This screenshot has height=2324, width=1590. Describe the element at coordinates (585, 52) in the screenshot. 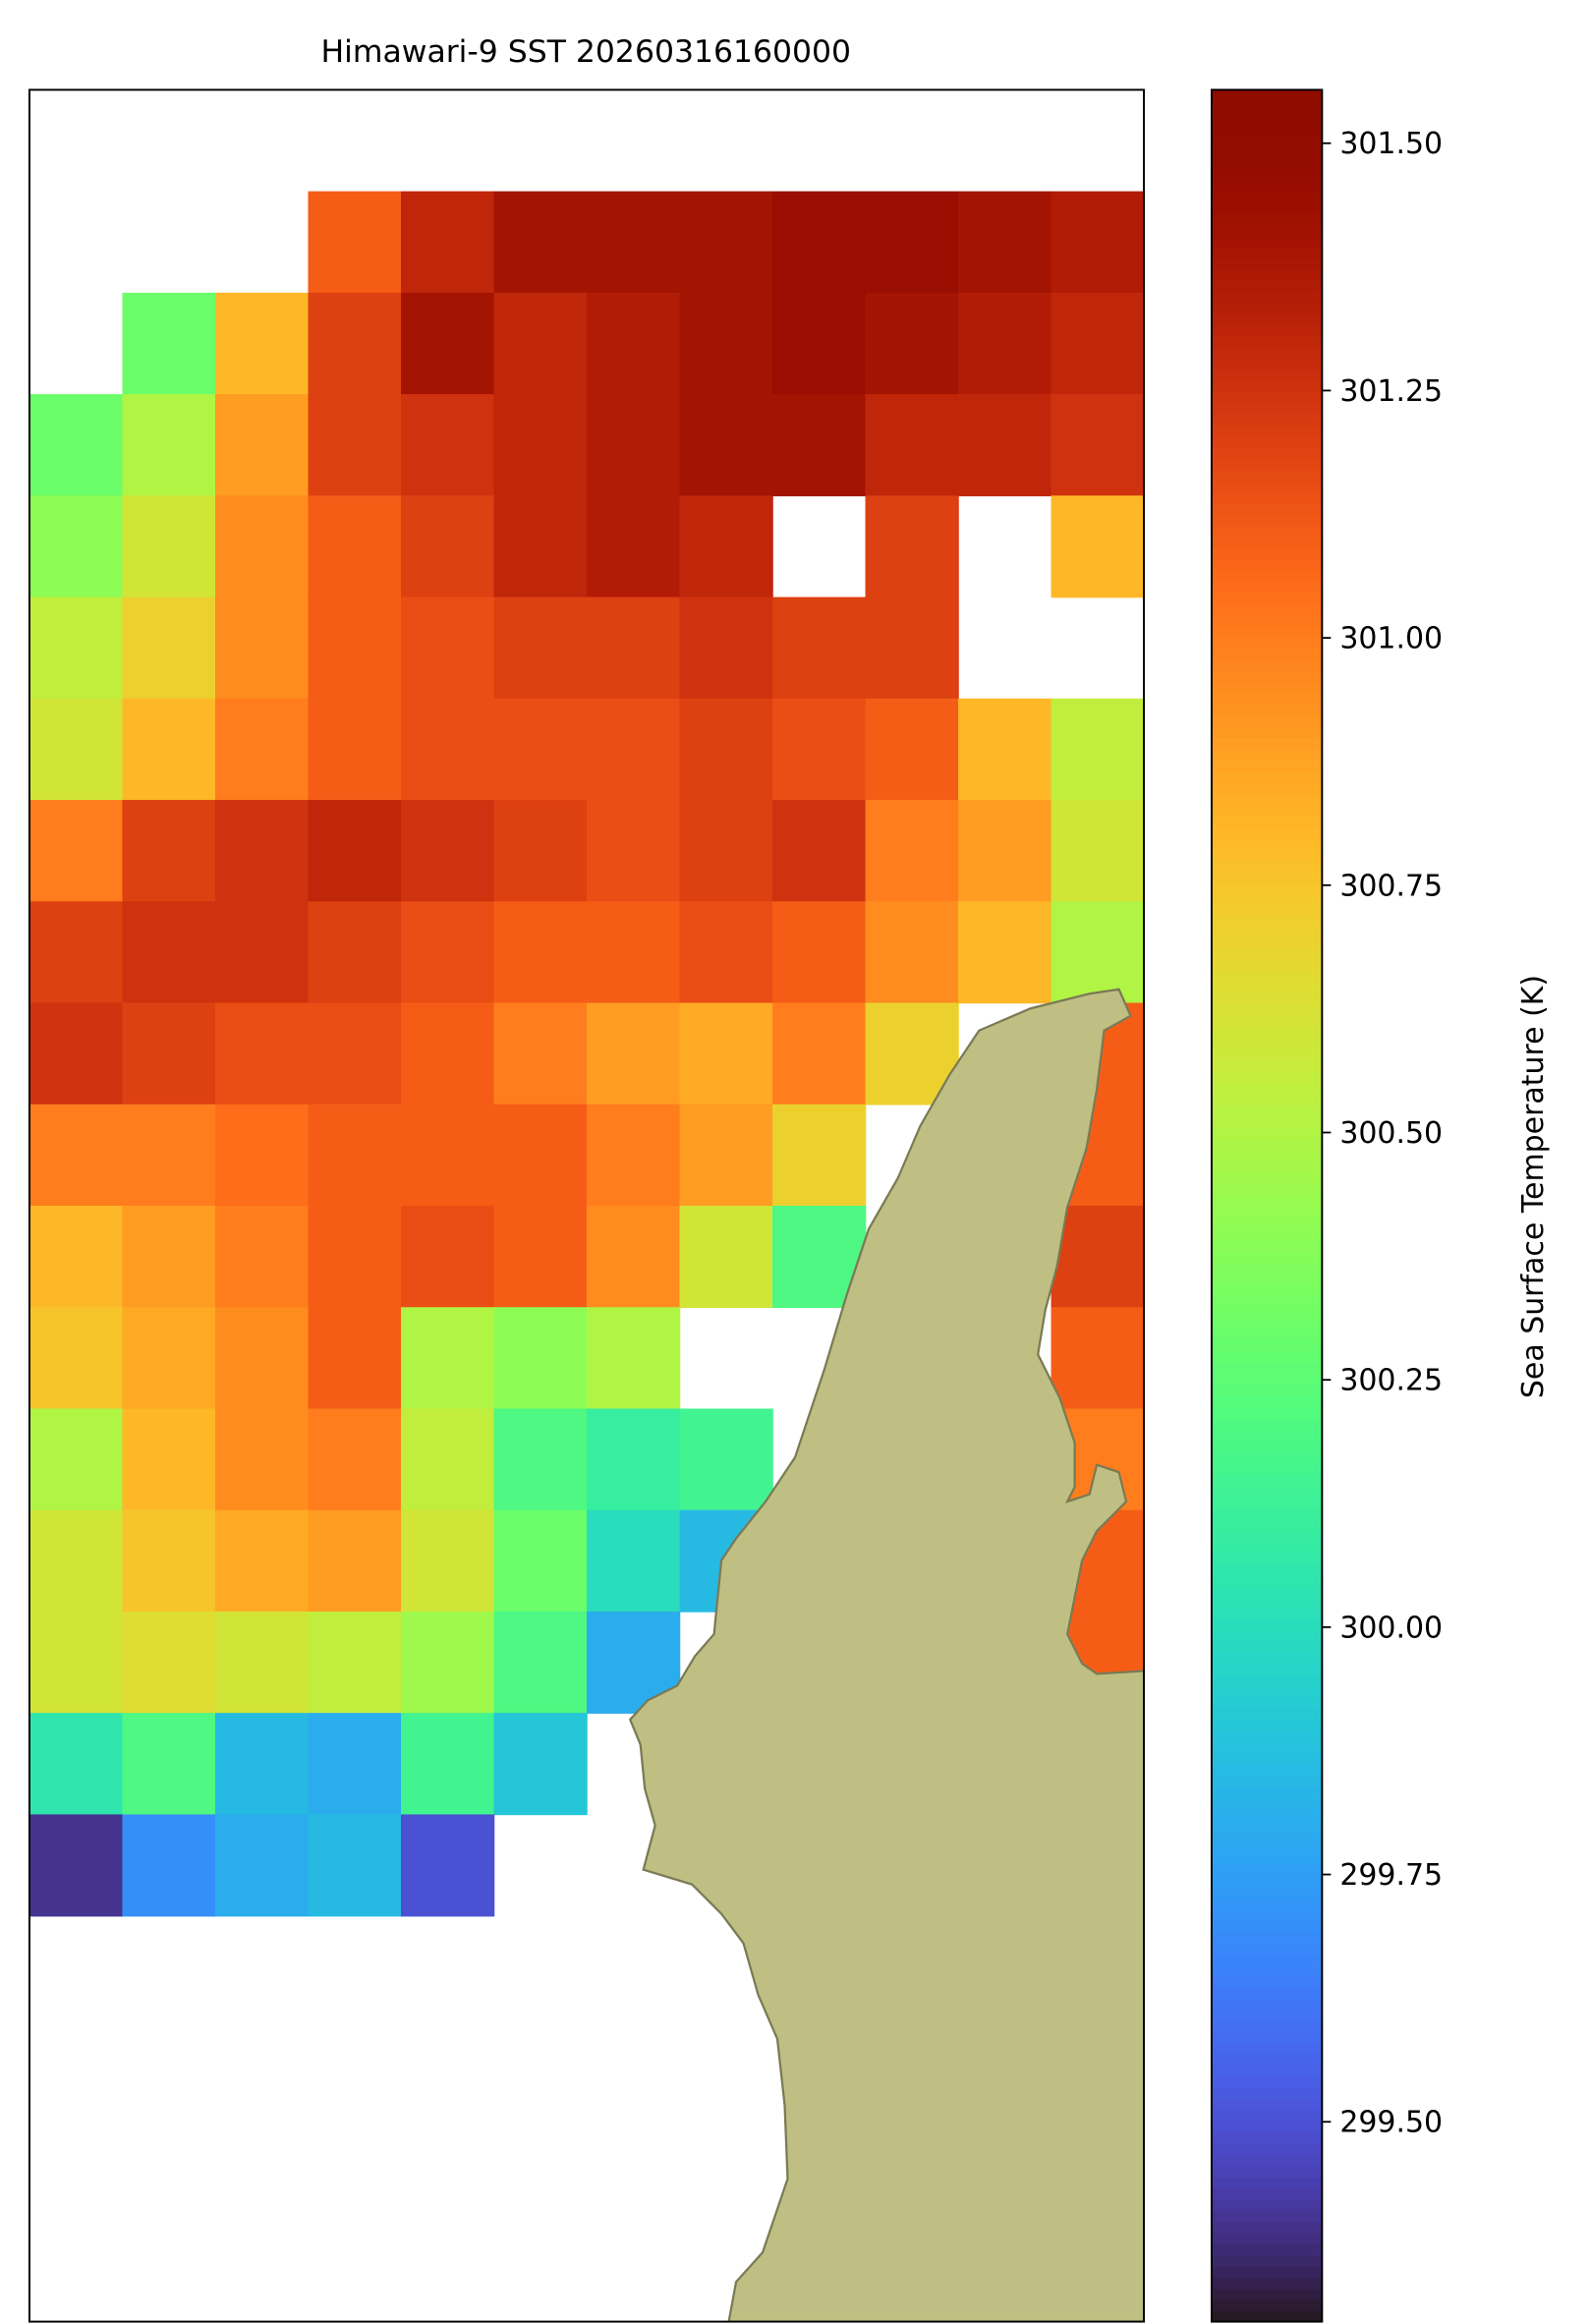

I see `chart-title: Himawari-9 SST 20260316160000` at that location.